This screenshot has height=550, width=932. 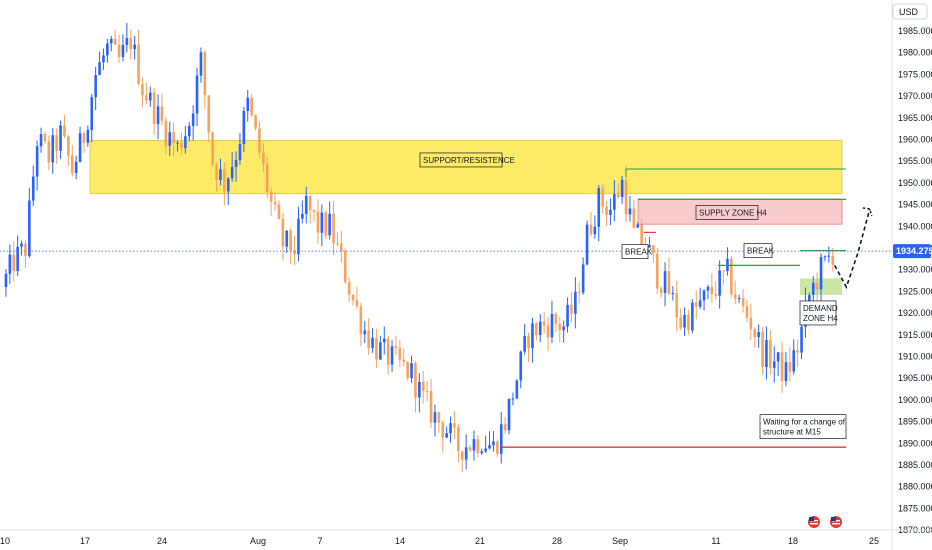 What do you see at coordinates (915, 183) in the screenshot?
I see `y-tick-label: 1950.000` at bounding box center [915, 183].